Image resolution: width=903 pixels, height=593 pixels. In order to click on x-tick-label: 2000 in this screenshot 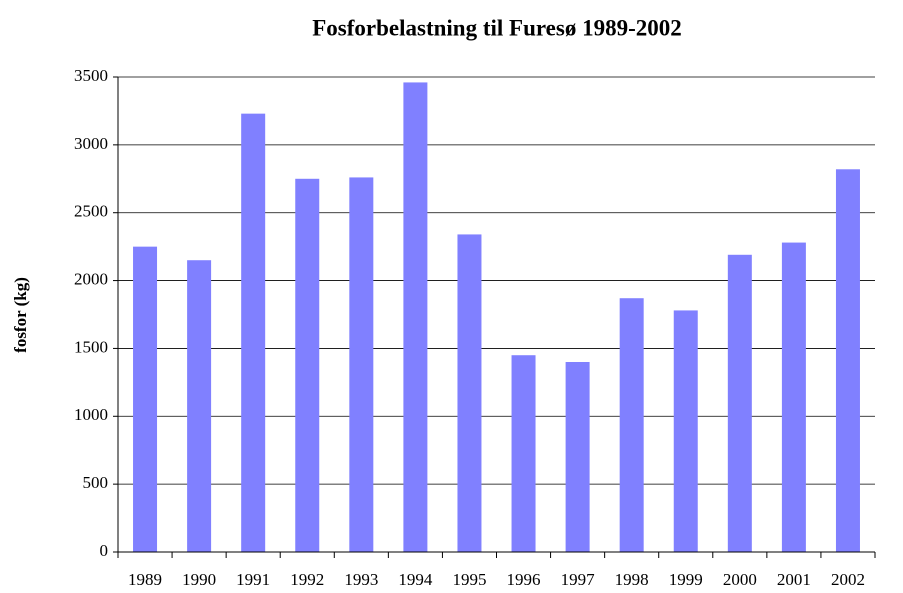, I will do `click(740, 579)`.